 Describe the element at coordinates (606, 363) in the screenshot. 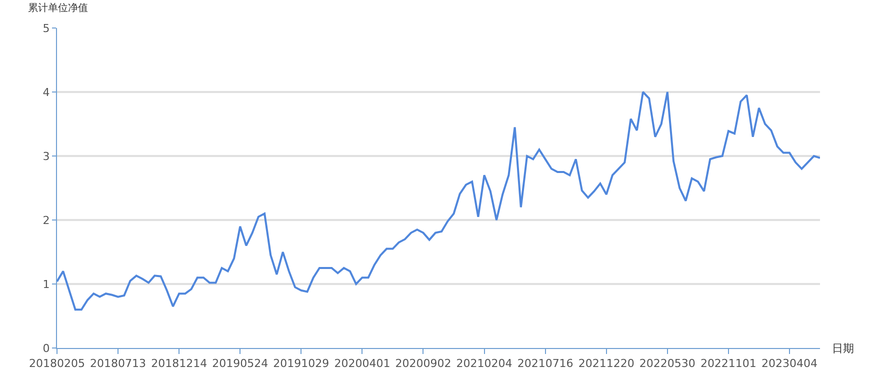

I see `x-tick-label: 20211220` at that location.